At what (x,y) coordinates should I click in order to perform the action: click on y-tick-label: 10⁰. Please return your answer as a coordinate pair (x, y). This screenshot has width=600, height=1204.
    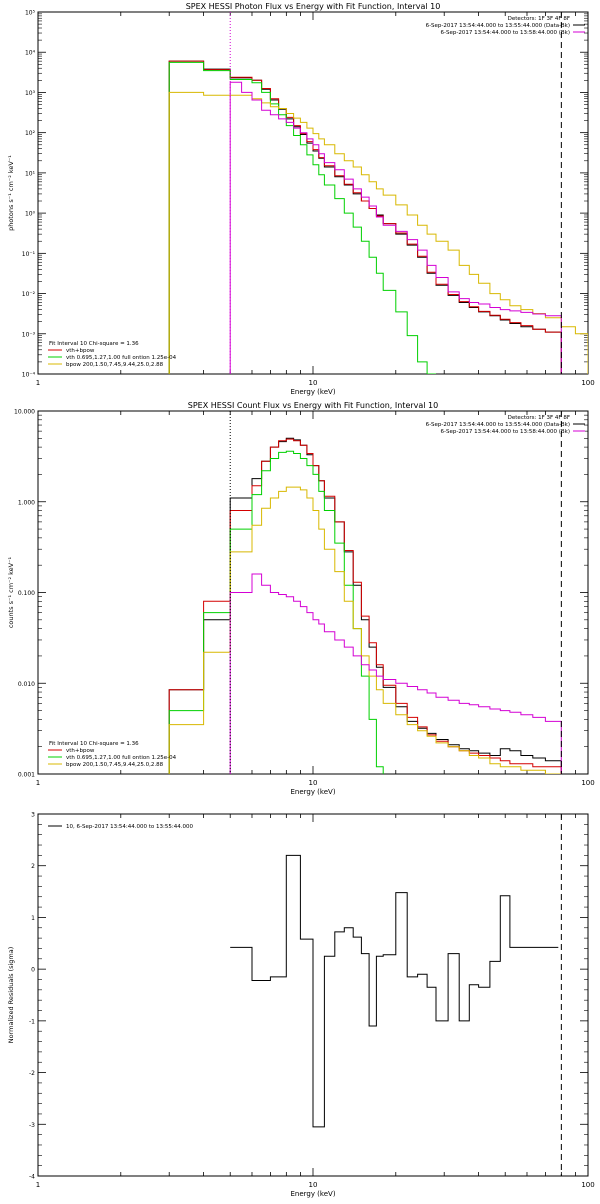
    Looking at the image, I should click on (30, 214).